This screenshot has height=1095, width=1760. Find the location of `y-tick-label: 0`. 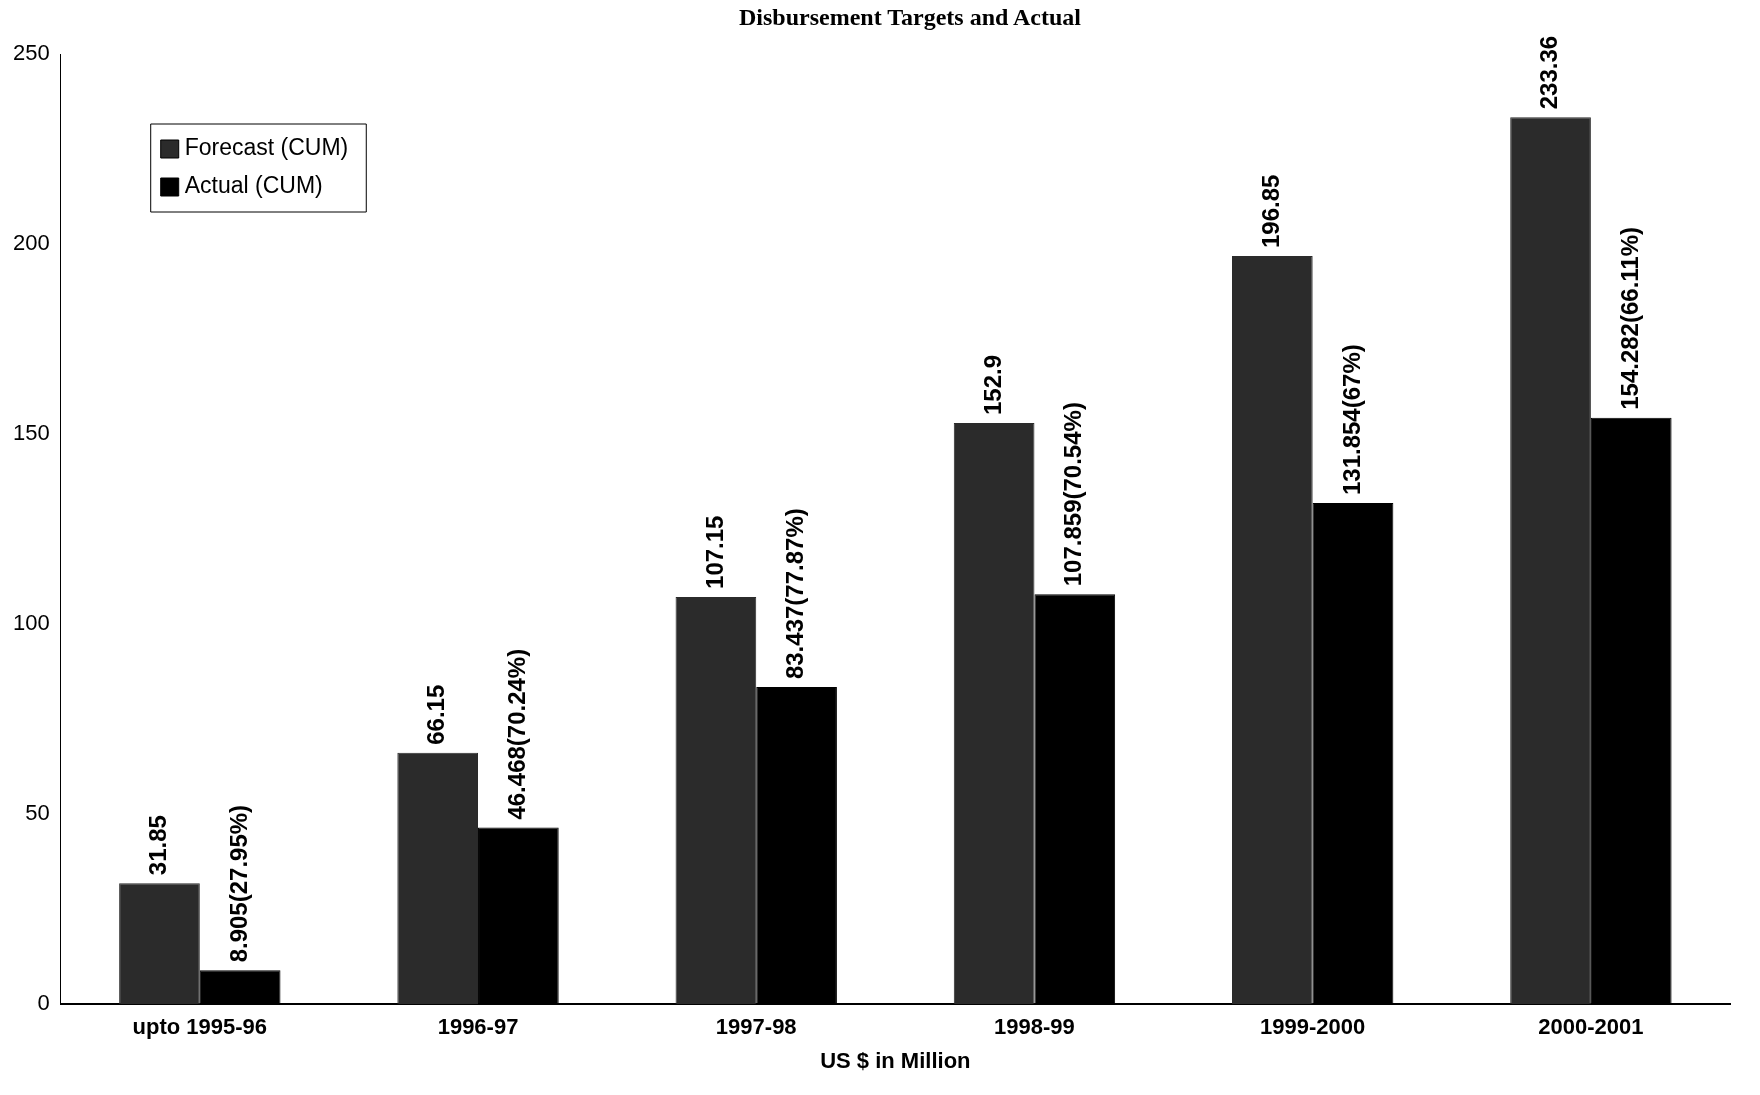

y-tick-label: 0 is located at coordinates (43, 1003).